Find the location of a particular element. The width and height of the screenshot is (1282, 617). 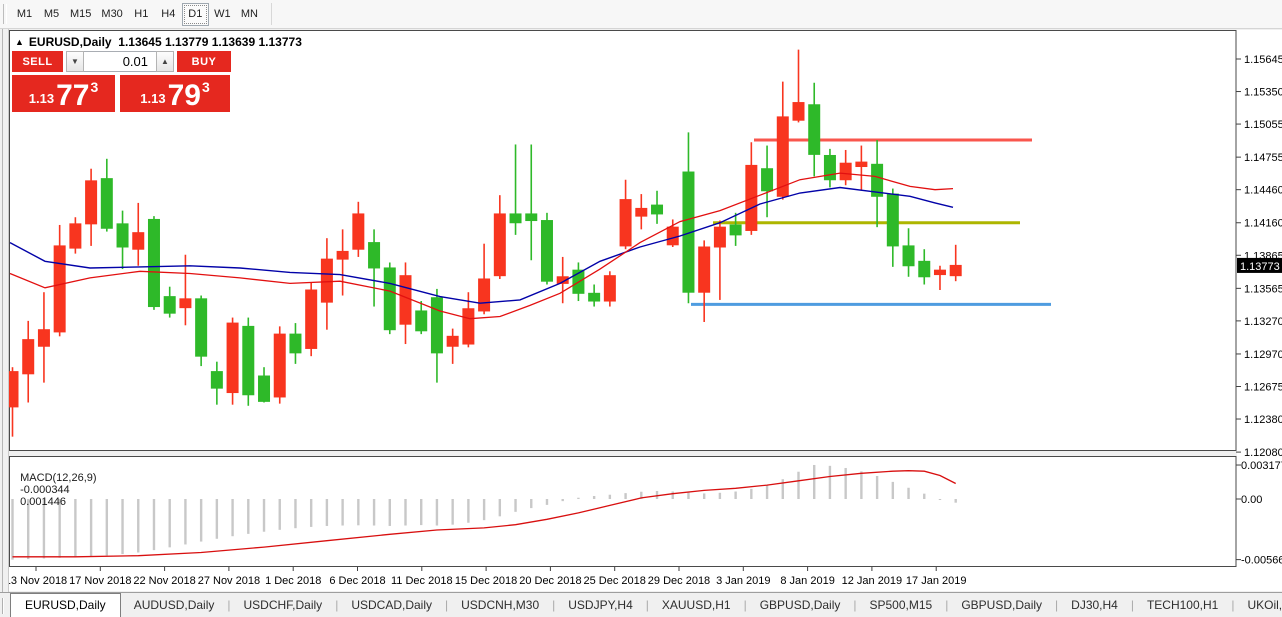

macd-name: MACD(12,26,9) is located at coordinates (58, 478).